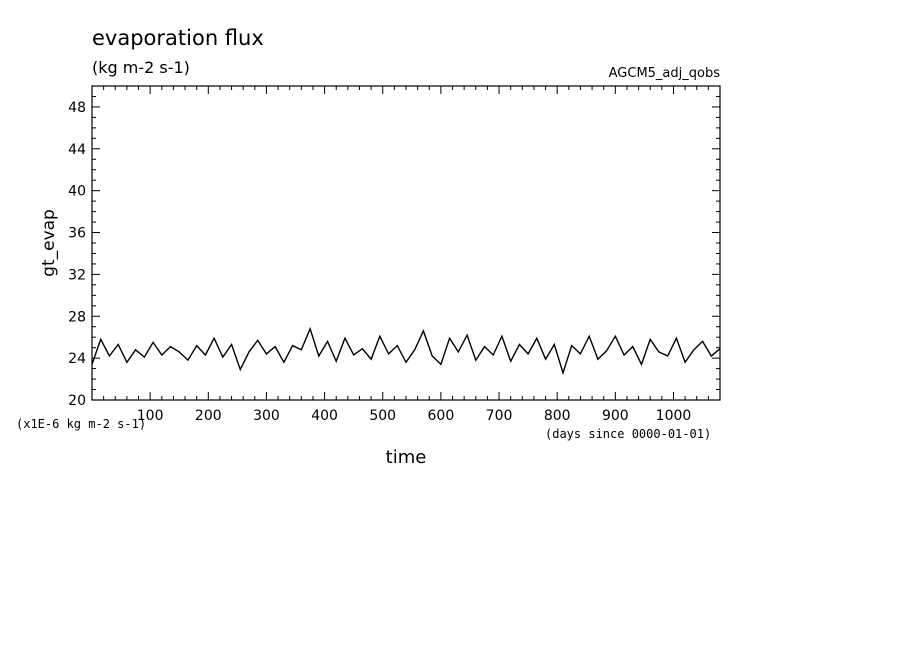 This screenshot has height=654, width=904. What do you see at coordinates (150, 416) in the screenshot?
I see `x-tick-label: 100` at bounding box center [150, 416].